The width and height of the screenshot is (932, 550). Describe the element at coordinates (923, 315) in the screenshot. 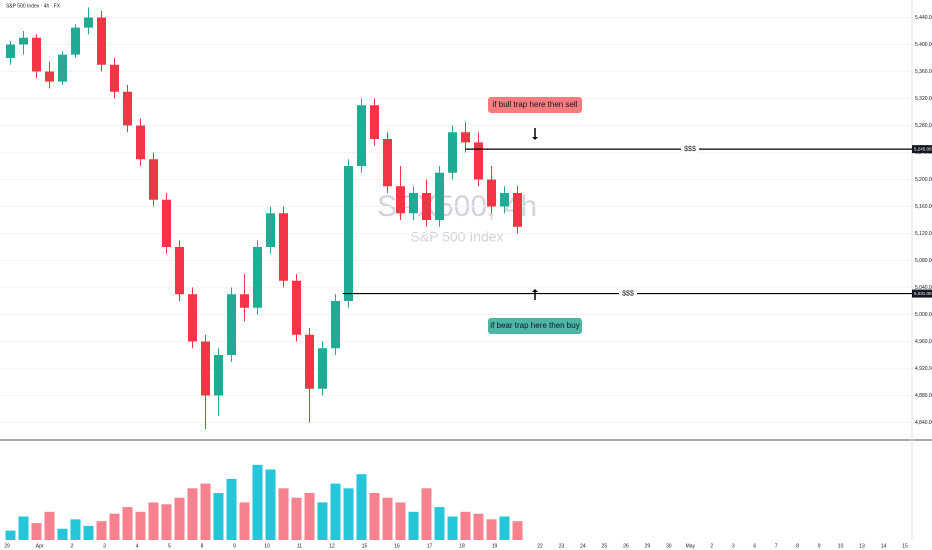

I see `y-tick-label: 5,000.00` at that location.